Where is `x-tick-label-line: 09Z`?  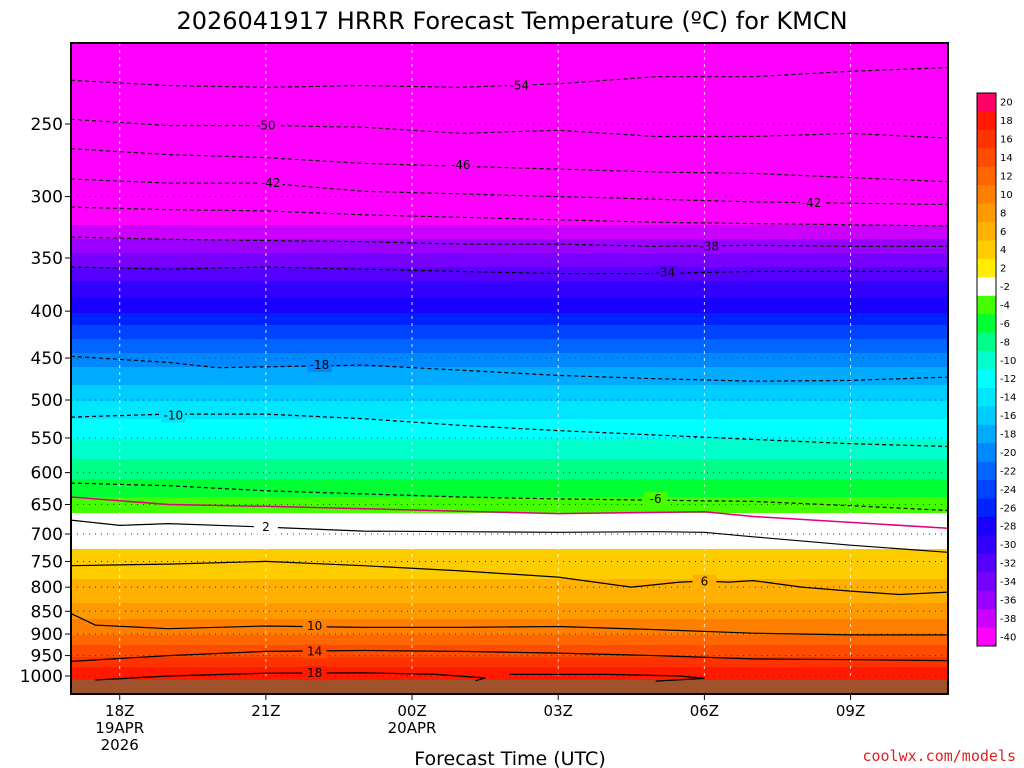
x-tick-label-line: 09Z is located at coordinates (850, 711).